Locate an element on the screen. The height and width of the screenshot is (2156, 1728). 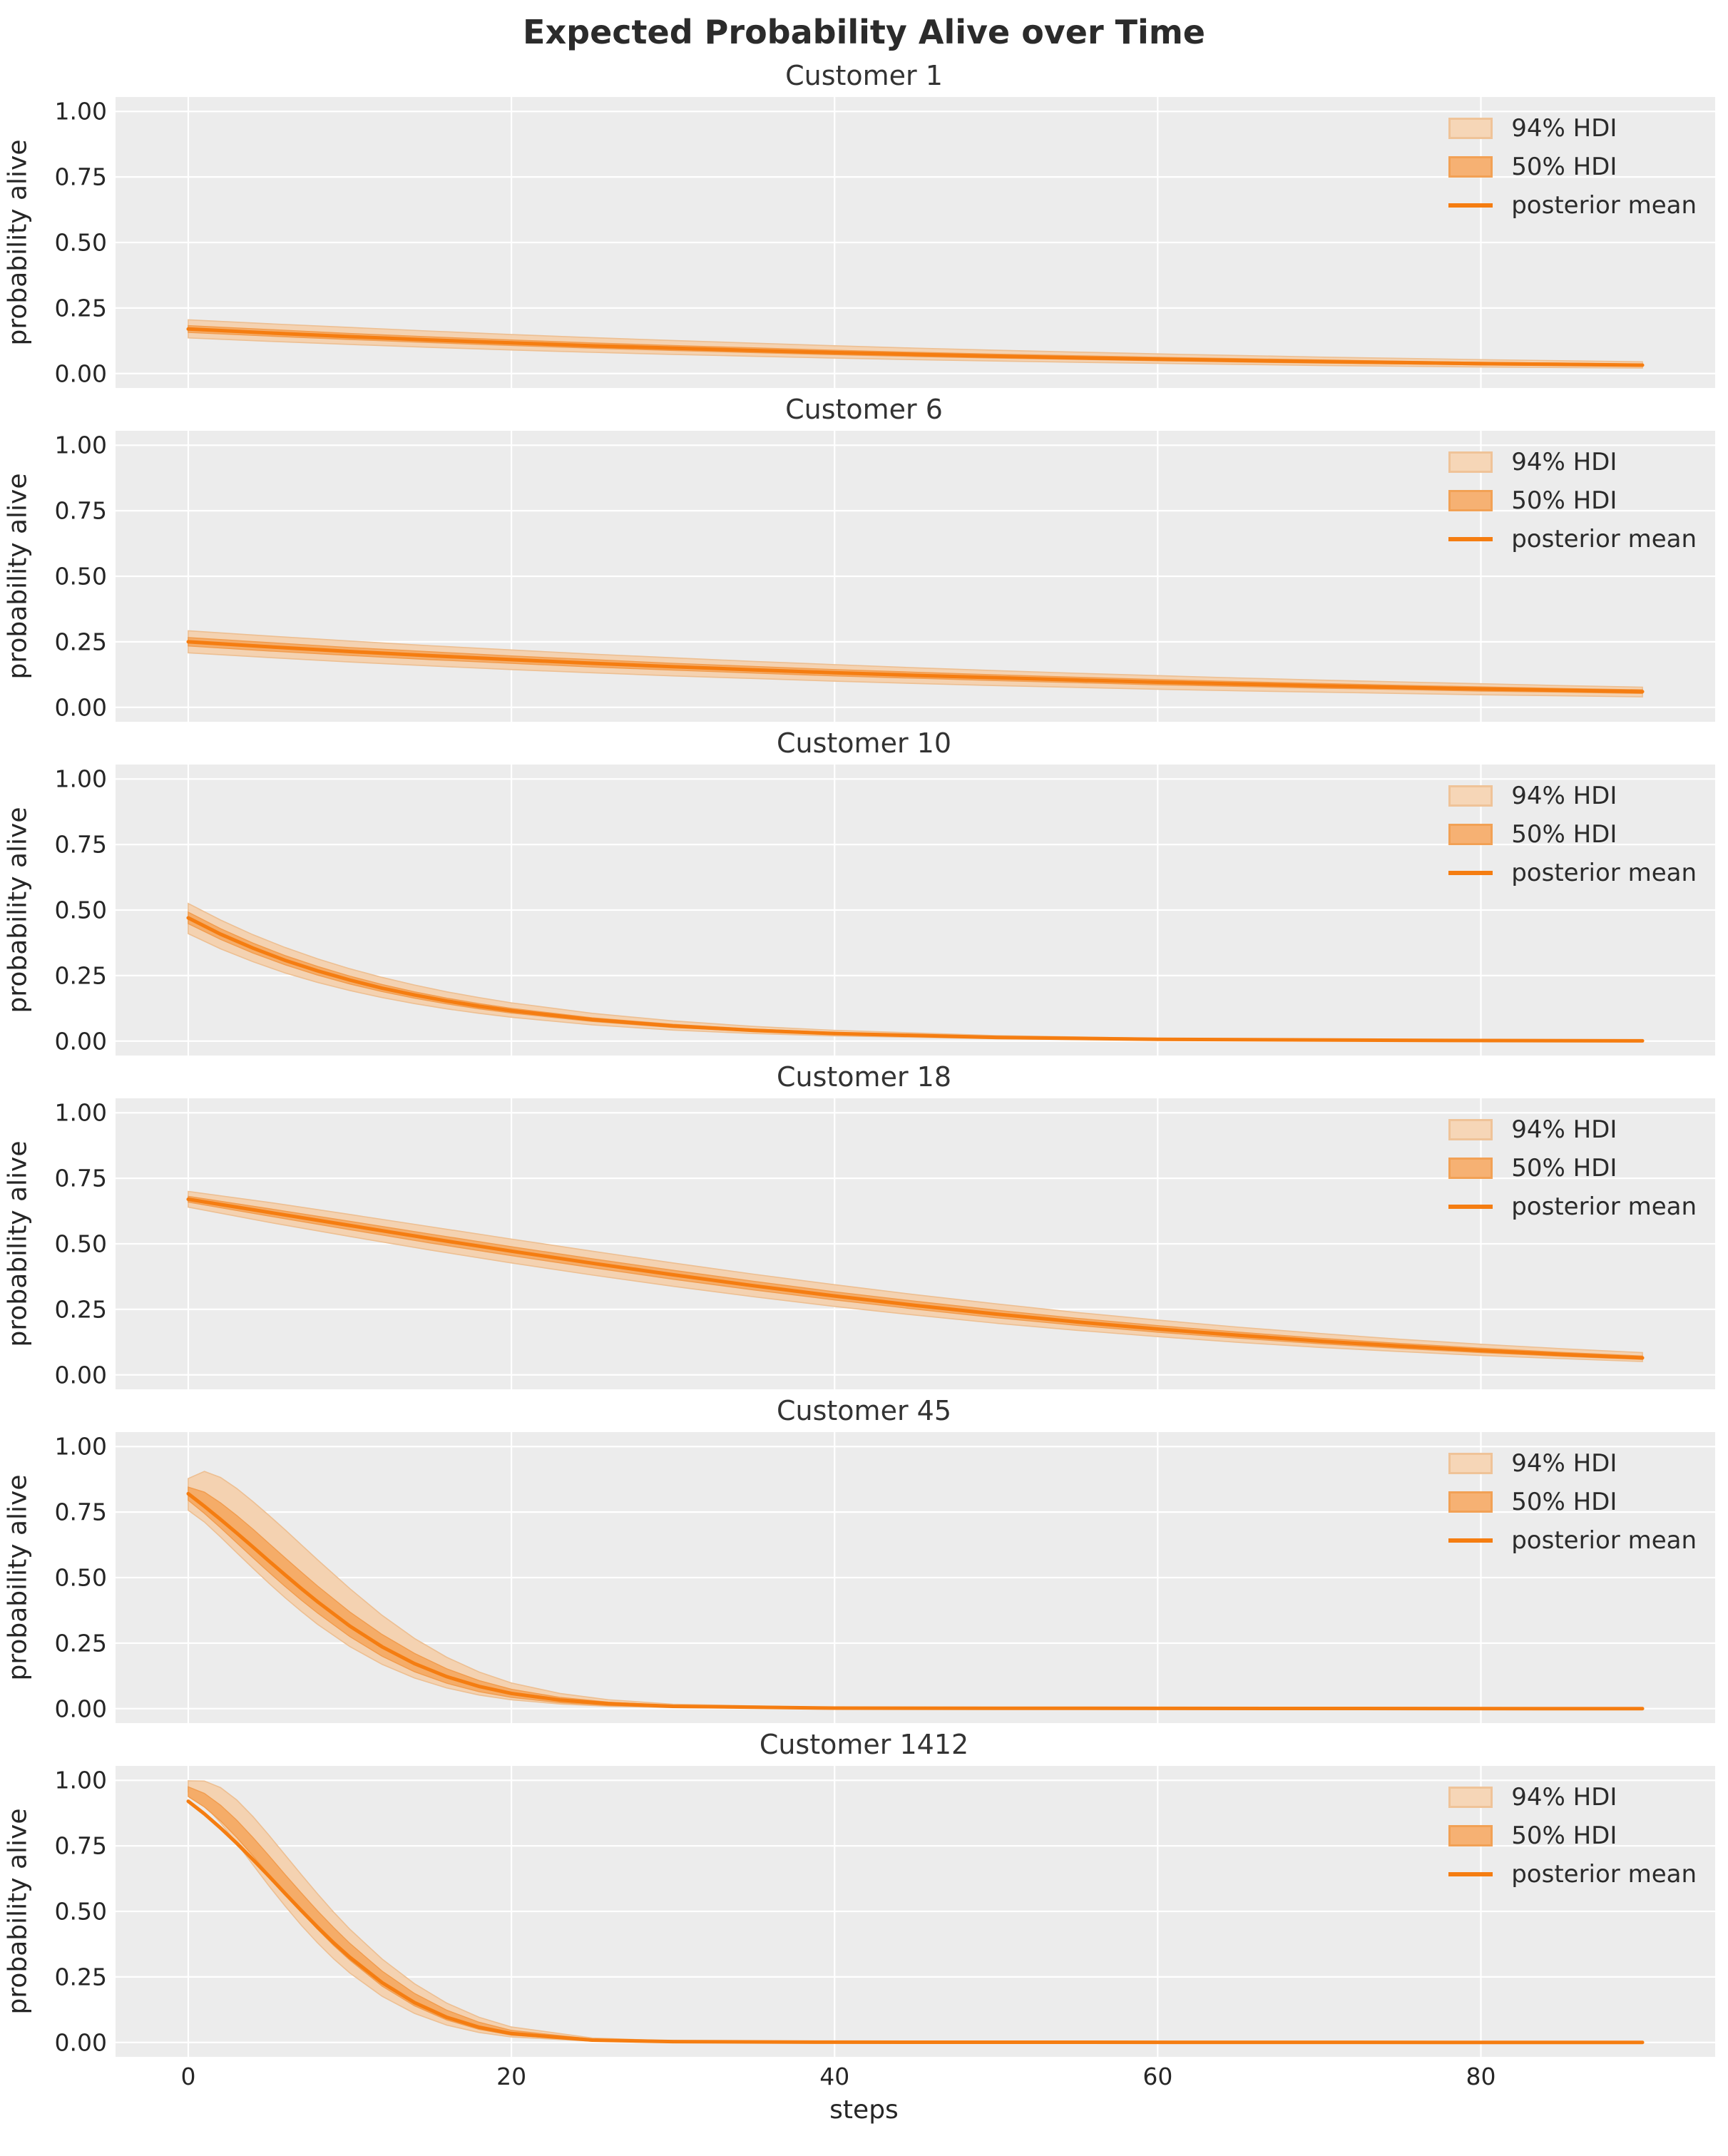
subplot-title: Customer 6 is located at coordinates (864, 409).